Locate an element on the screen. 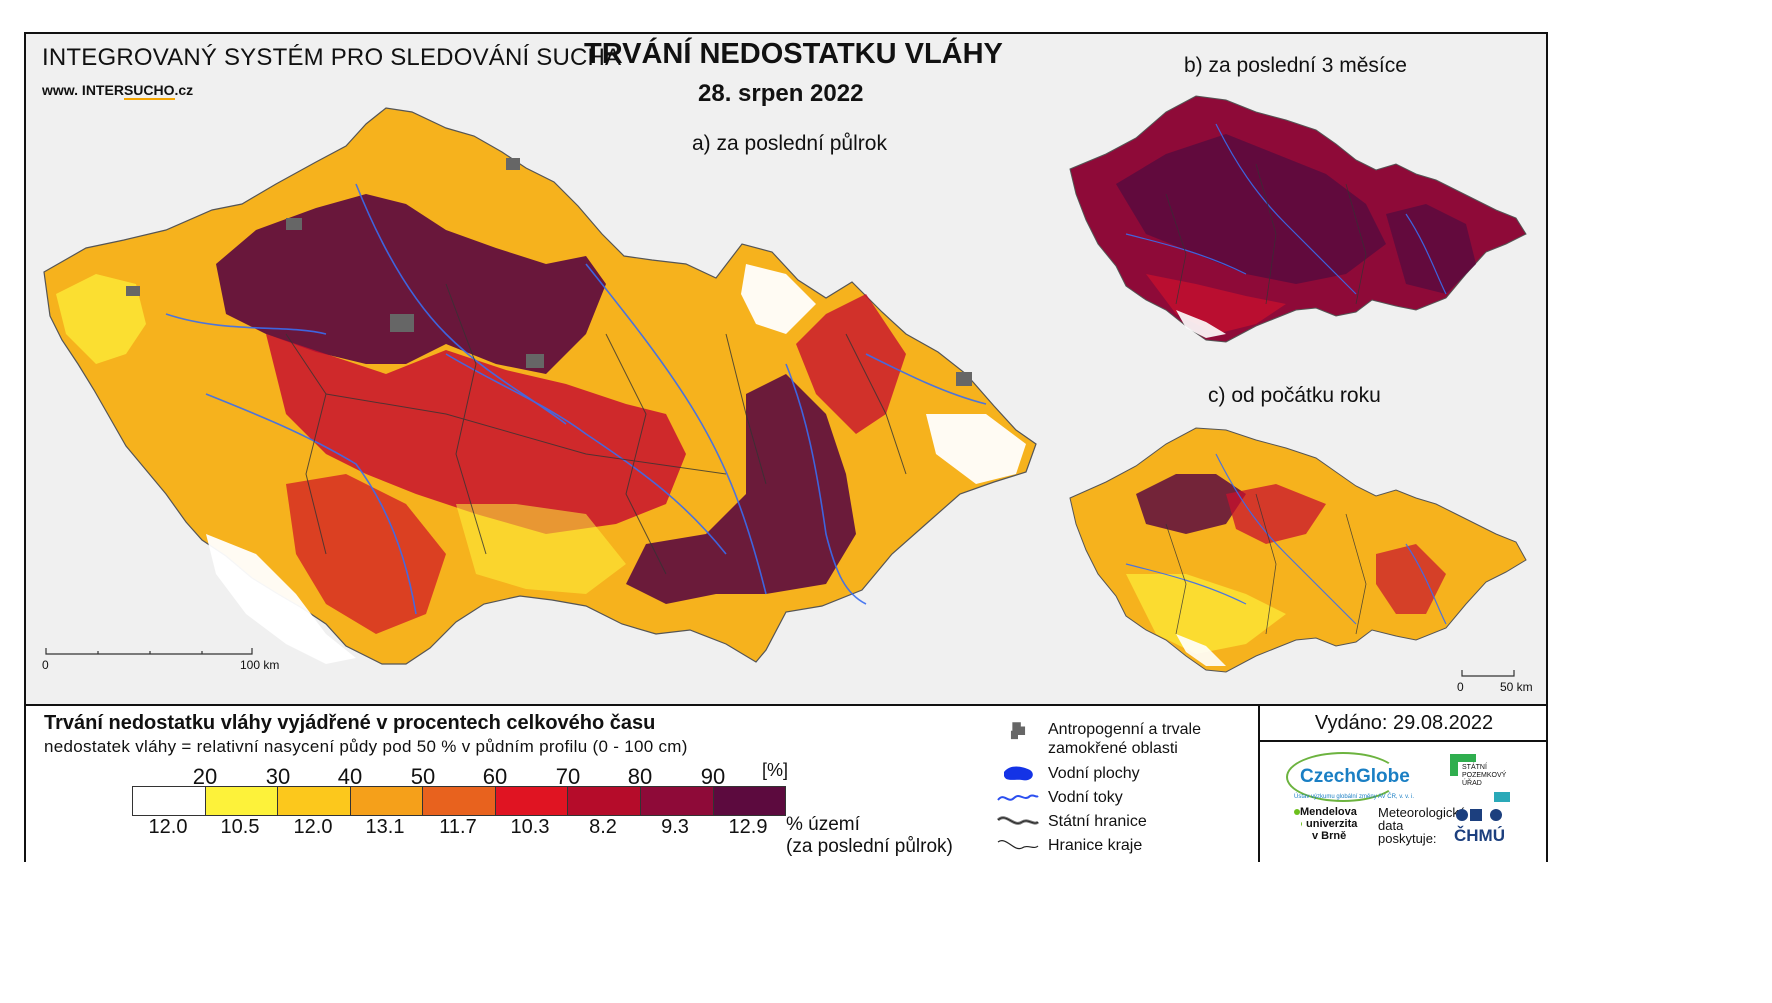 The image size is (1772, 1003). percent-label-line1: % území is located at coordinates (823, 824).